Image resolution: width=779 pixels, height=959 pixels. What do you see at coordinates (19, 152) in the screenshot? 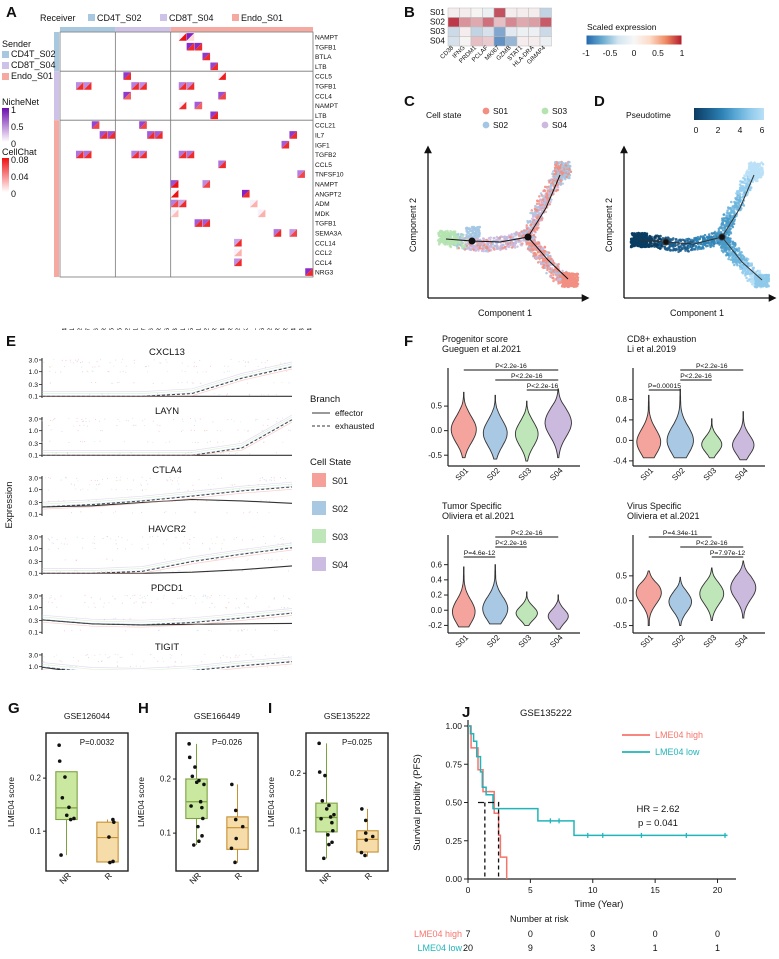
I see `cellchat-legend-title: CellChat` at bounding box center [19, 152].